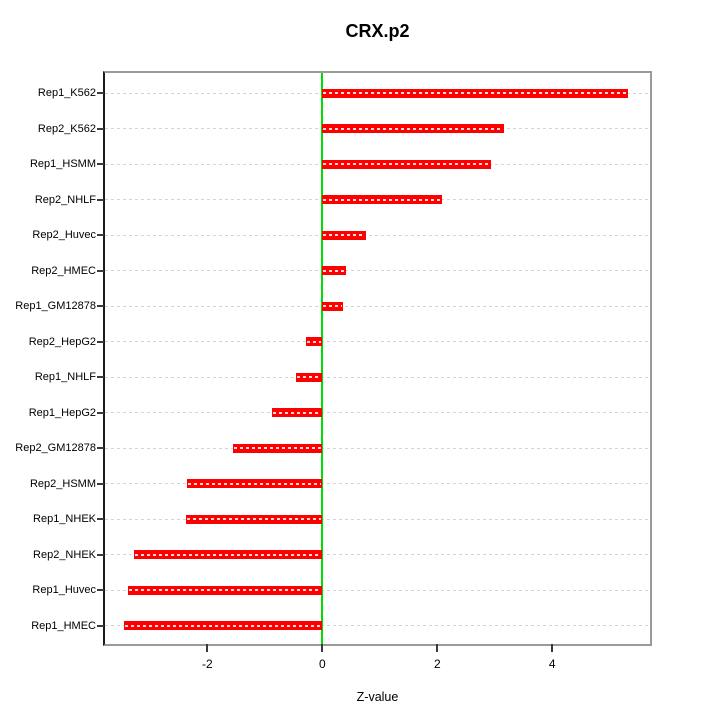 The height and width of the screenshot is (720, 720). Describe the element at coordinates (55, 448) in the screenshot. I see `y-axis-label: Rep2_GM12878` at that location.